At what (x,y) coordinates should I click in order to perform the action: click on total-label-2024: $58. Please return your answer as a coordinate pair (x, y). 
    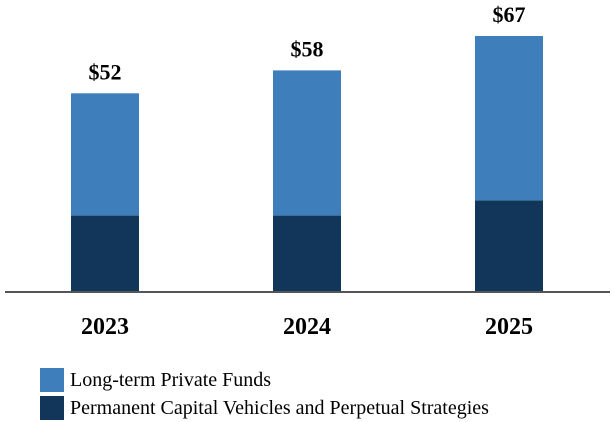
    Looking at the image, I should click on (307, 48).